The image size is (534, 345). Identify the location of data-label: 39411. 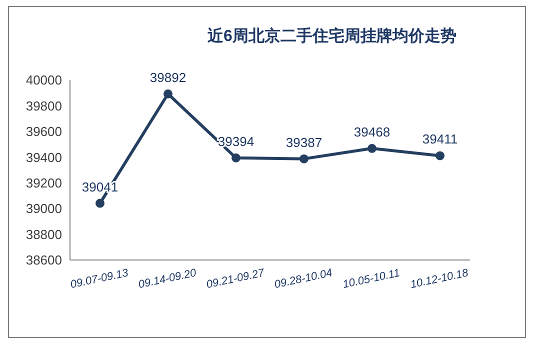
(440, 139).